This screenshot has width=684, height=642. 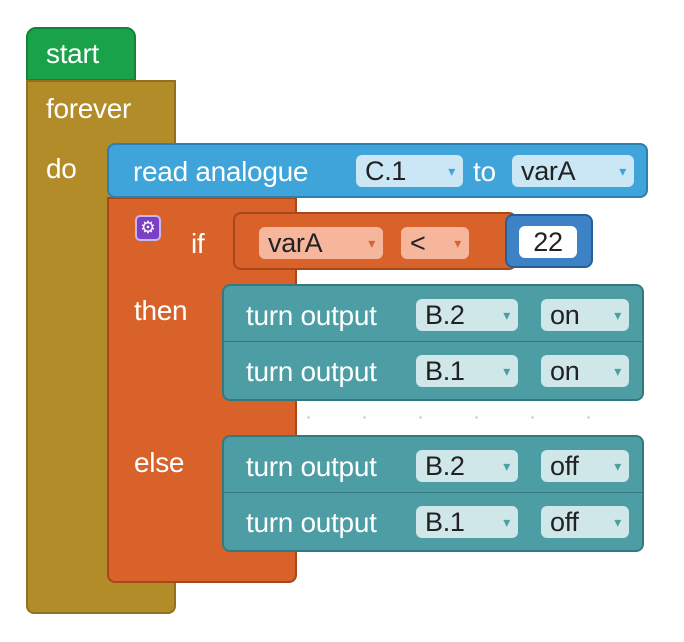 What do you see at coordinates (435, 243) in the screenshot?
I see `operator-dropdown: < ▾` at bounding box center [435, 243].